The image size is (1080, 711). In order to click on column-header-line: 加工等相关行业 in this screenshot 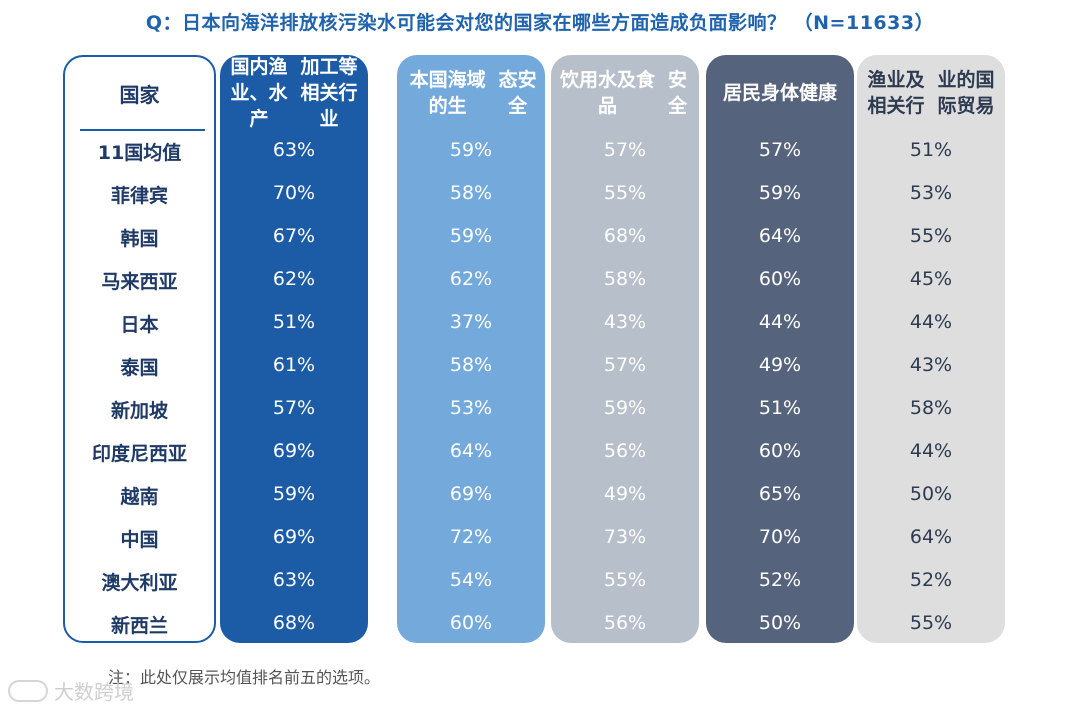, I will do `click(329, 93)`.